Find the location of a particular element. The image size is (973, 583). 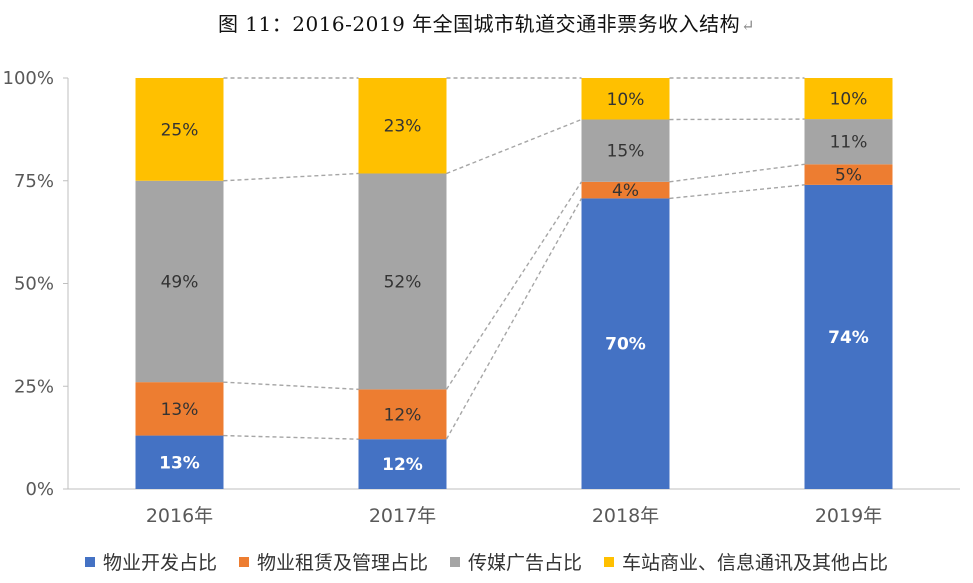

chart-title: 图 11：2016-2019 年全国城市轨道交通非票务收入结构↵ is located at coordinates (486, 22).